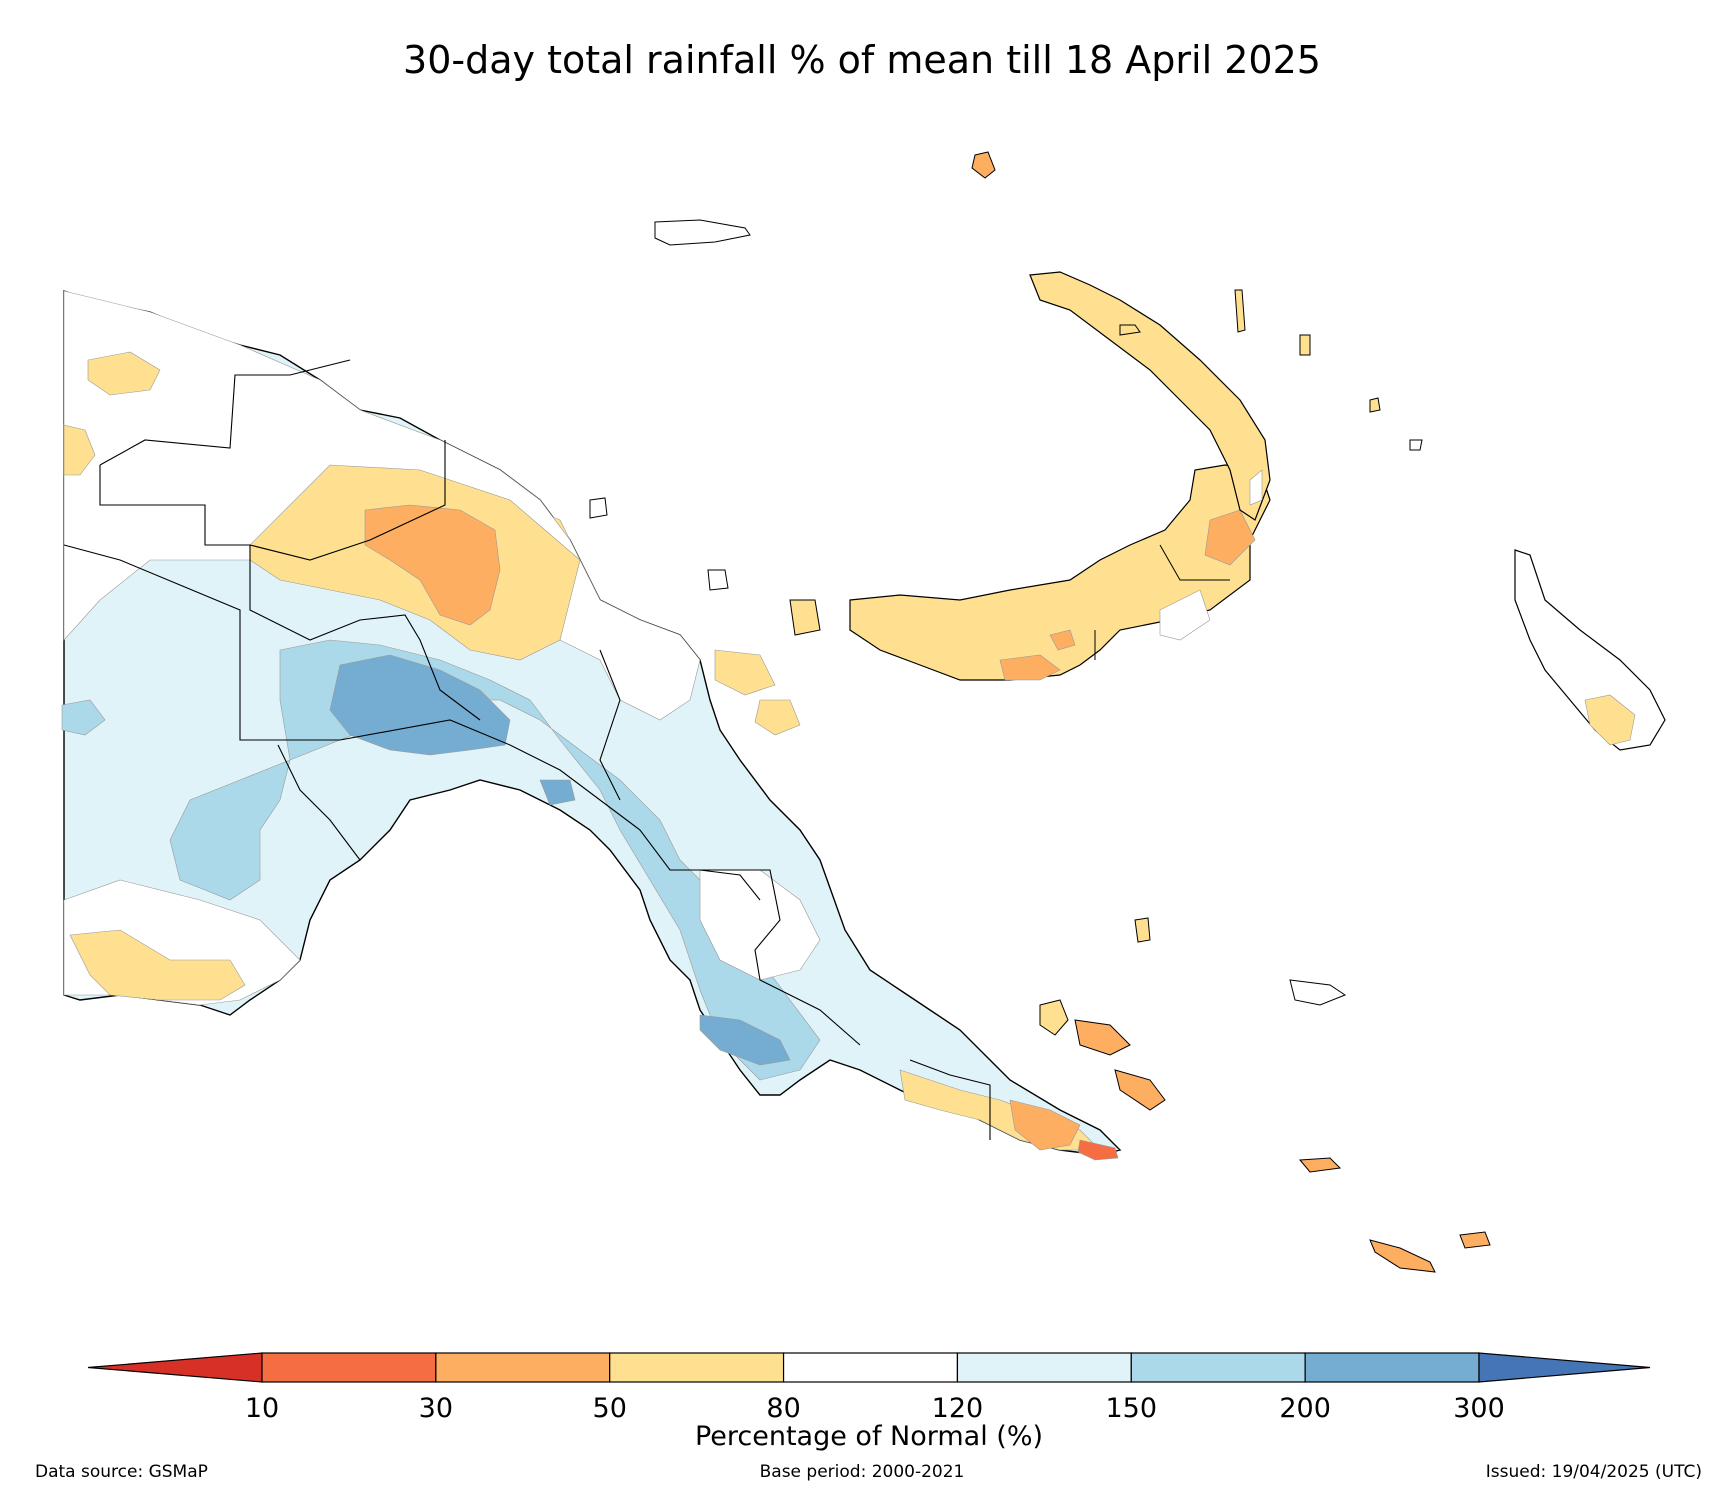  What do you see at coordinates (1402, 1256) in the screenshot?
I see `sudest-island` at bounding box center [1402, 1256].